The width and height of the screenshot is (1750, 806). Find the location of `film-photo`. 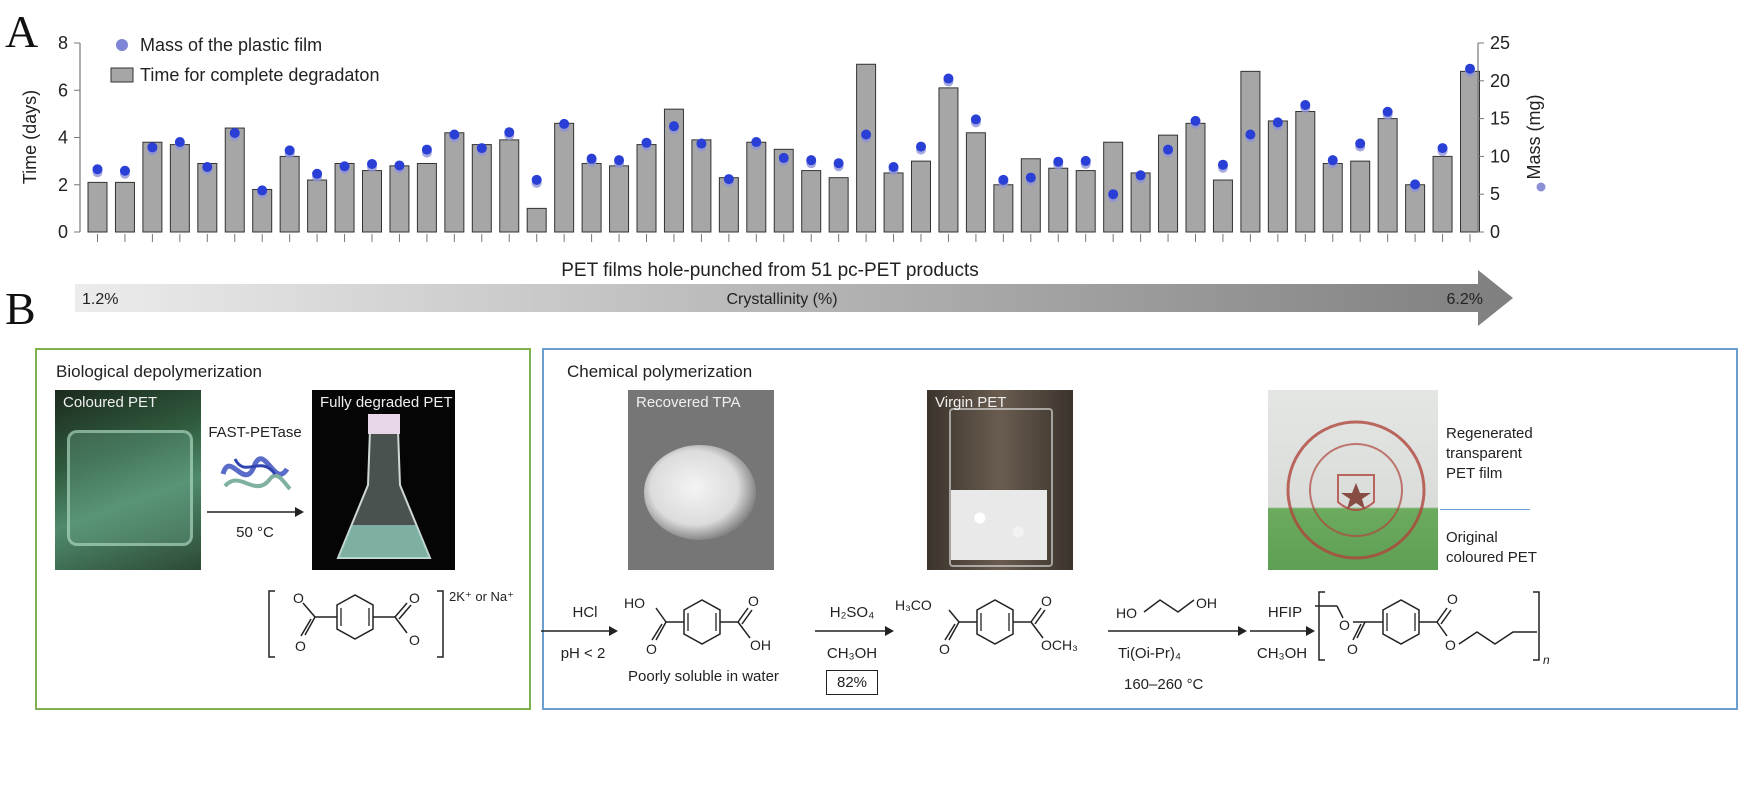

film-photo is located at coordinates (1353, 480).